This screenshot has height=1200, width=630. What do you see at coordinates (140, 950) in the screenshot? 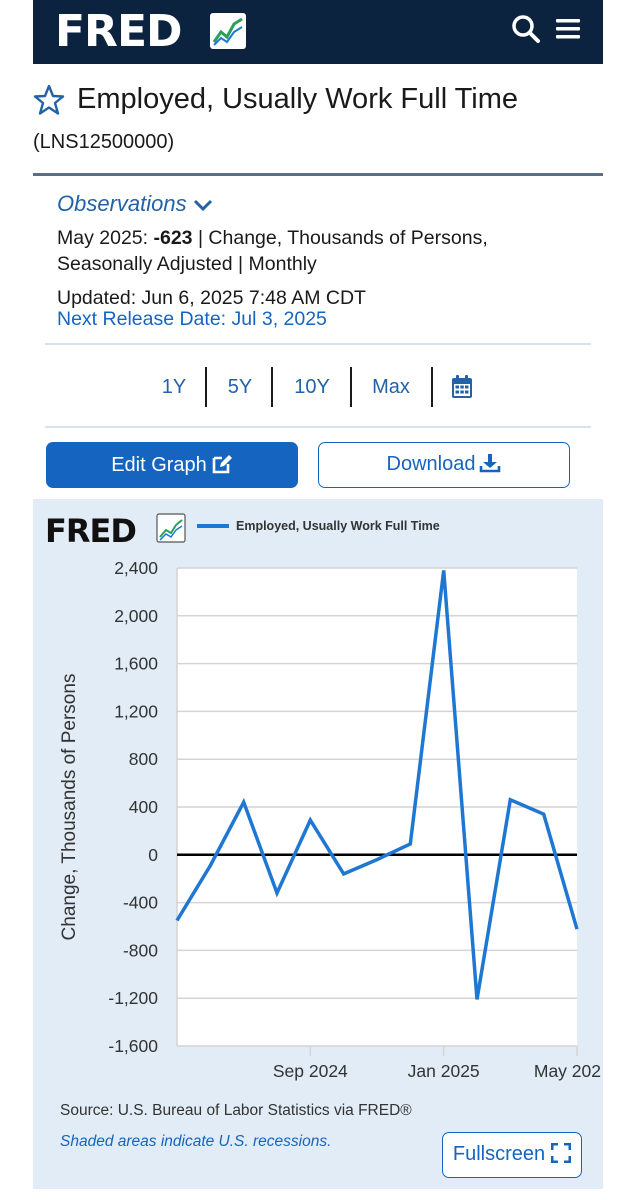
I see `y-tick-label: -800` at bounding box center [140, 950].